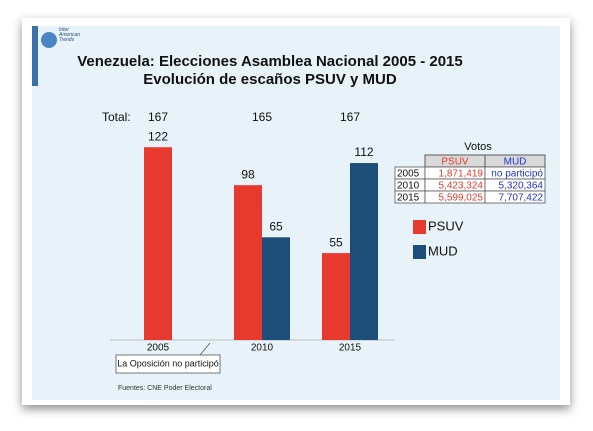  Describe the element at coordinates (443, 250) in the screenshot. I see `legend-label: MUD` at that location.